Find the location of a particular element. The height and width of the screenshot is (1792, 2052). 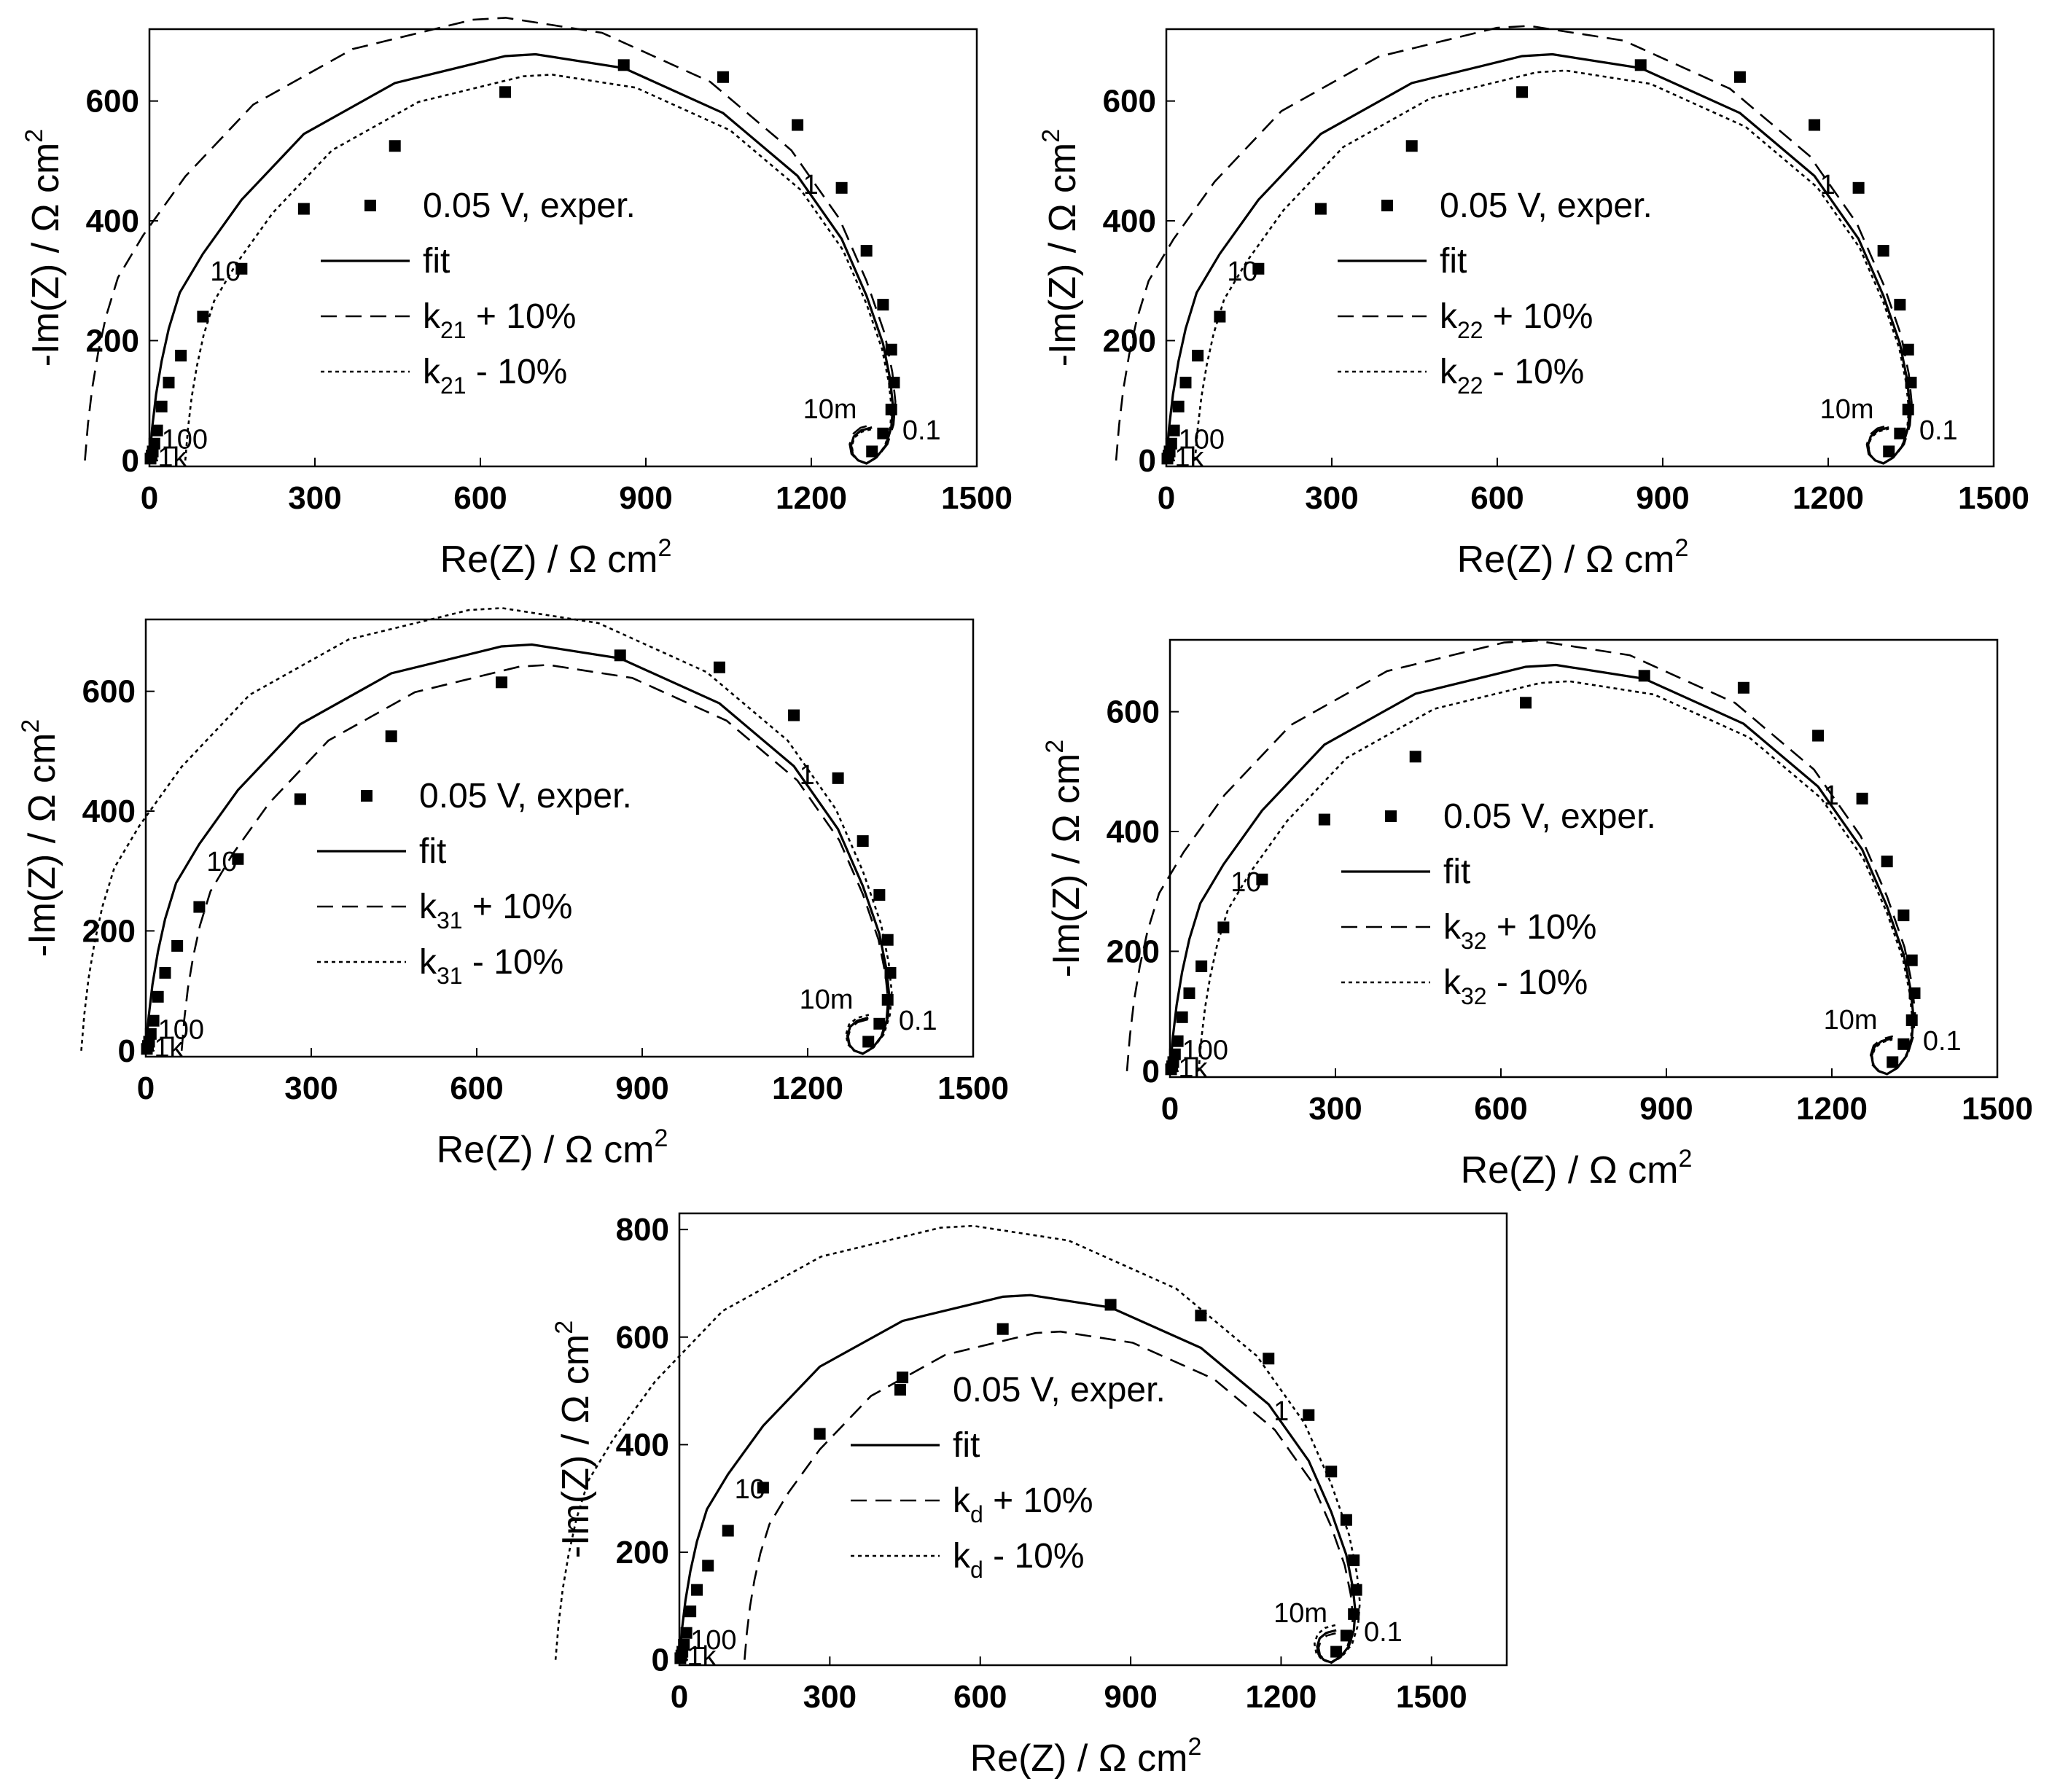

legend-minus-sub: 32 is located at coordinates (1474, 996).